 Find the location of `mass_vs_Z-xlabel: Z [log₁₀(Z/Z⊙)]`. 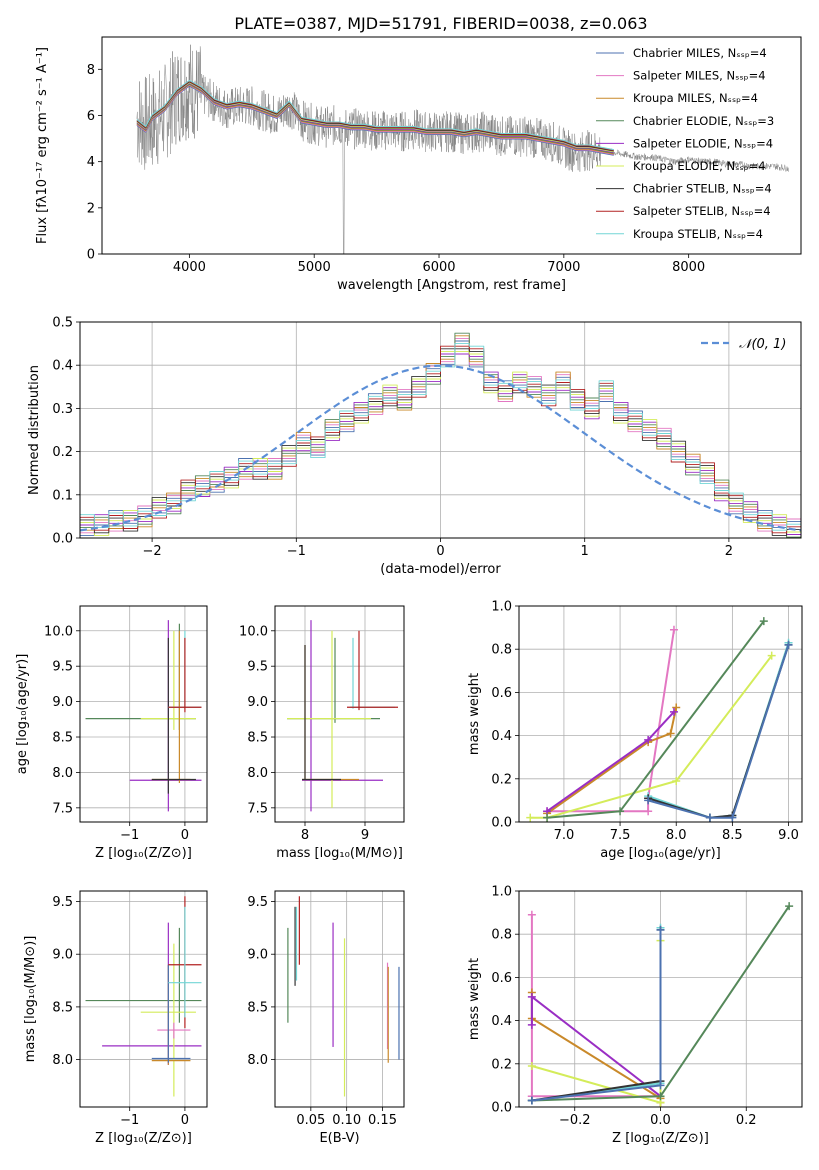

mass_vs_Z-xlabel: Z [log₁₀(Z/Z⊙)] is located at coordinates (143, 1138).